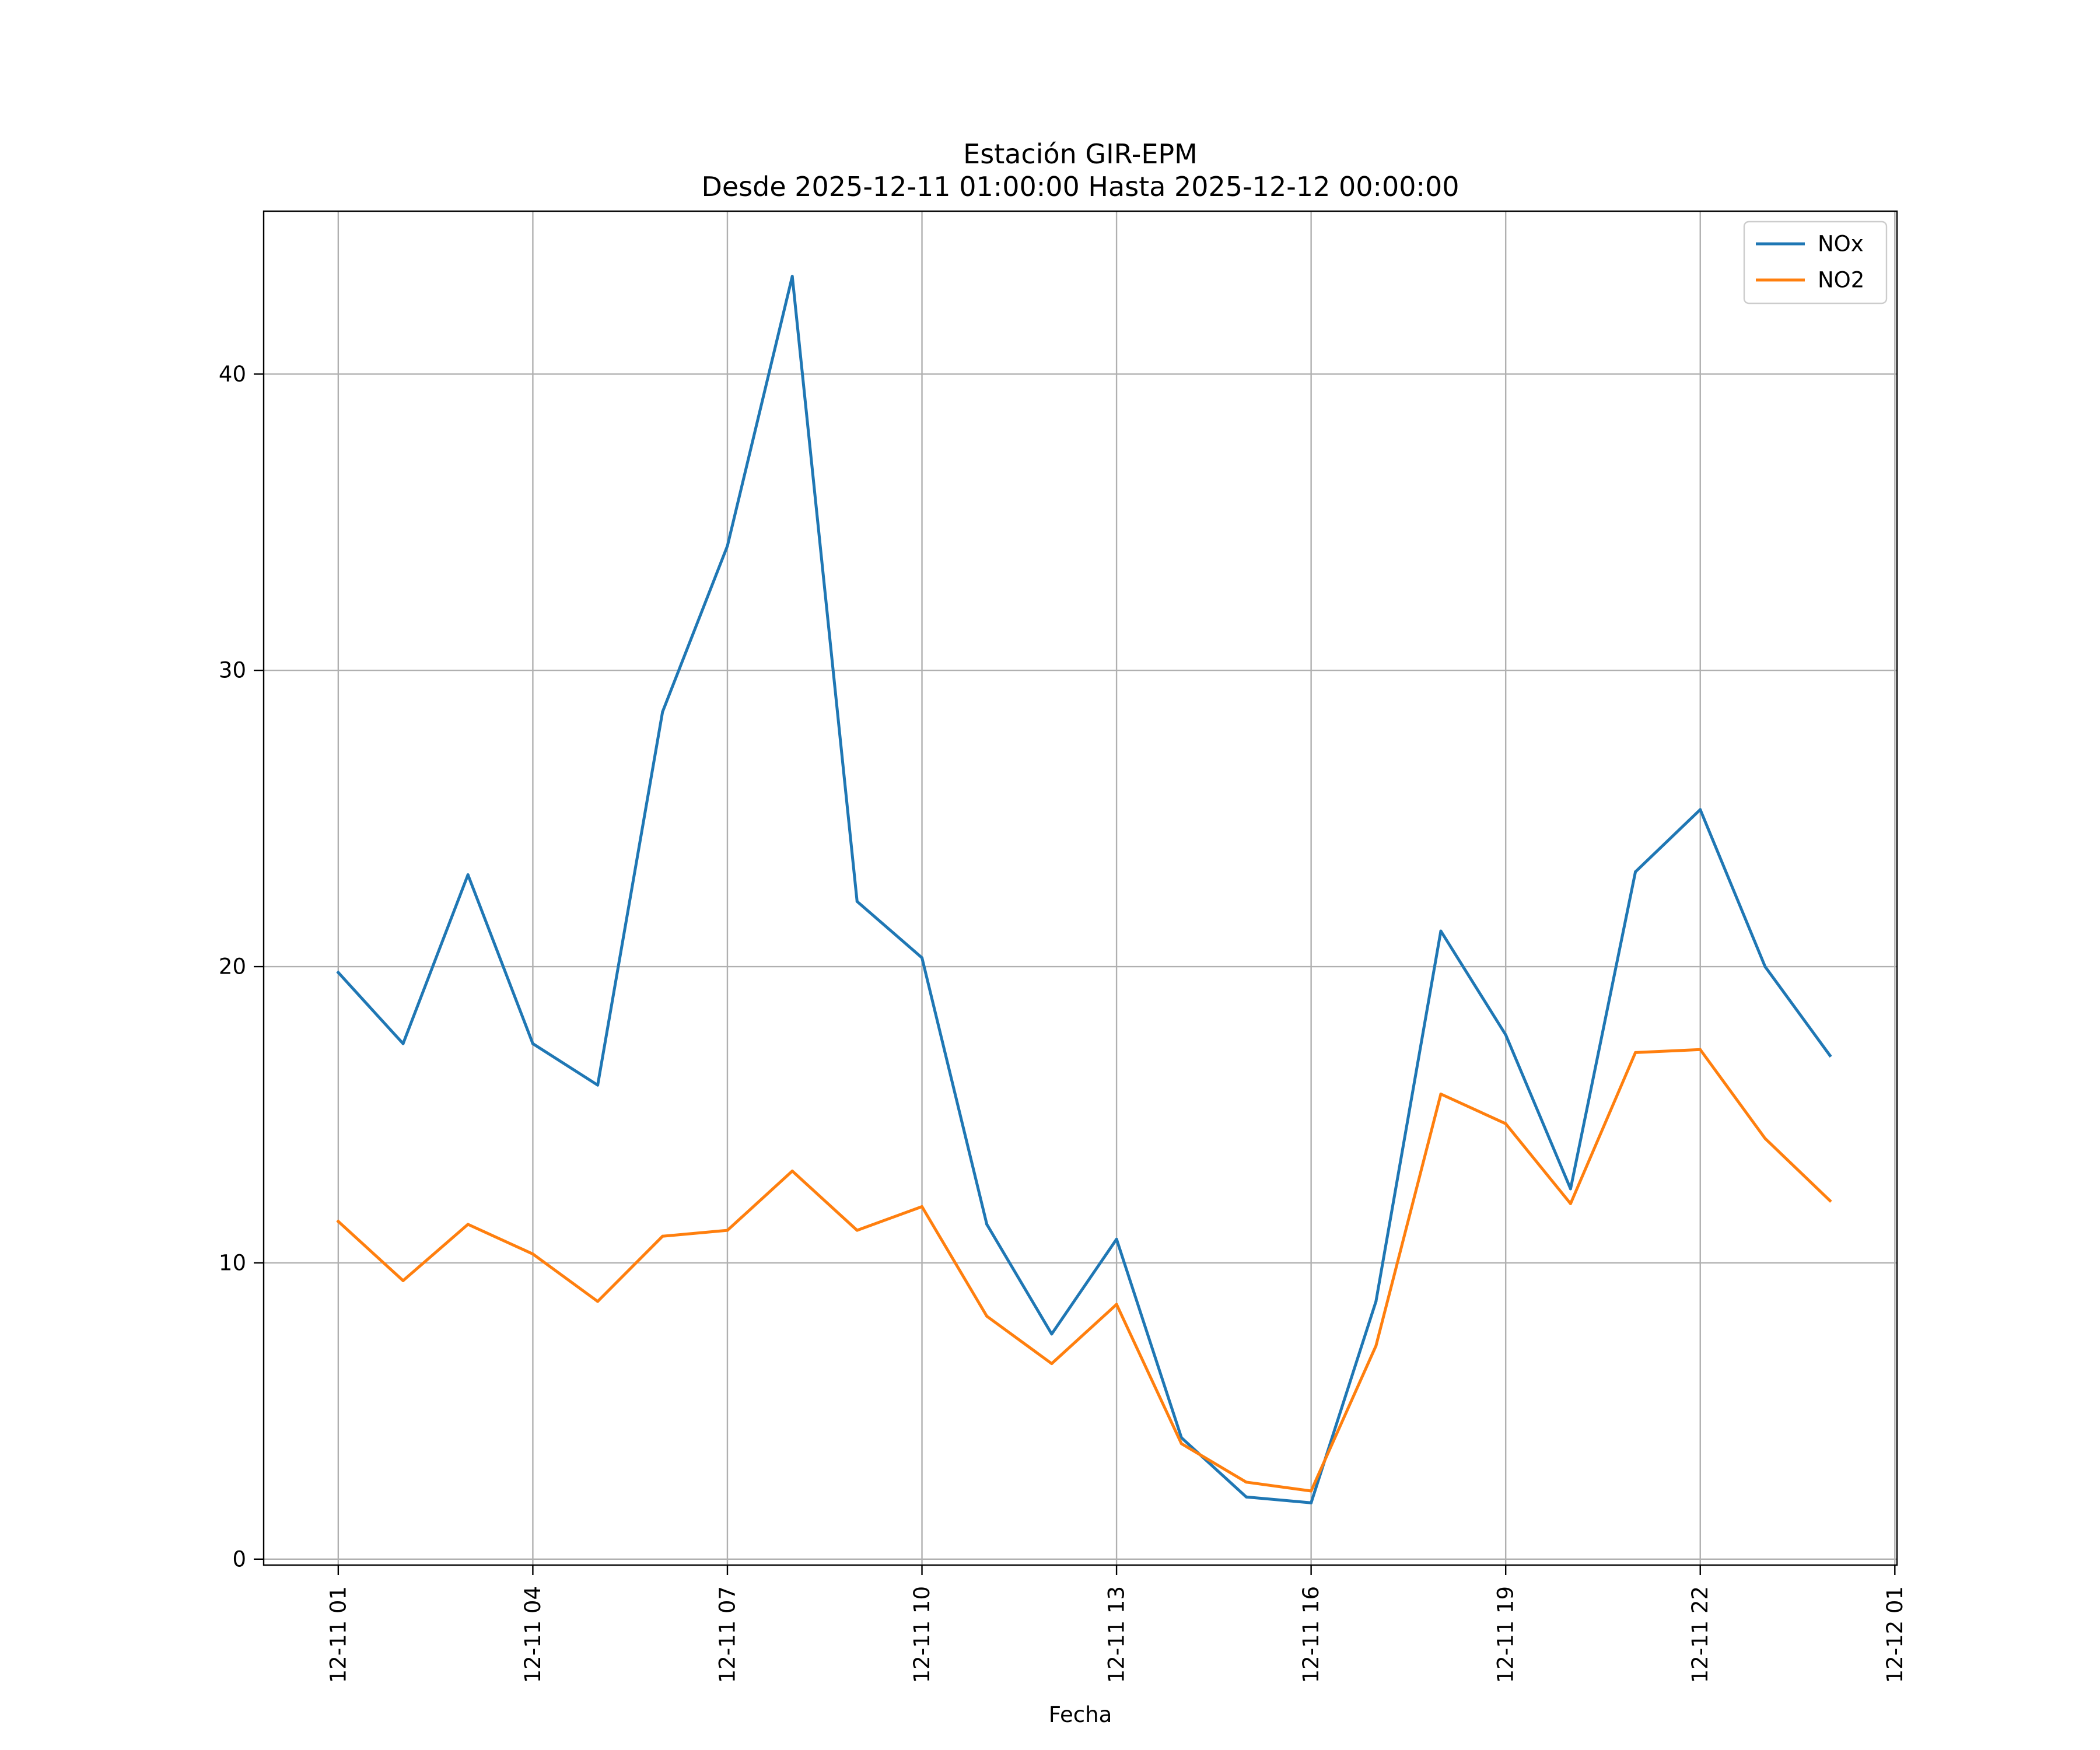 This screenshot has width=2100, height=1750. I want to click on y-tick-labels: 0 10 20 30 40, so click(232, 967).